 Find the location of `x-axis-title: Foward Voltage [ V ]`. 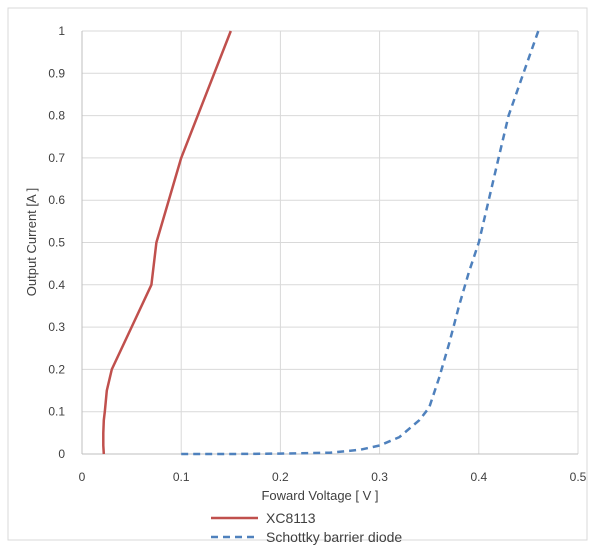

x-axis-title: Foward Voltage [ V ] is located at coordinates (319, 495).